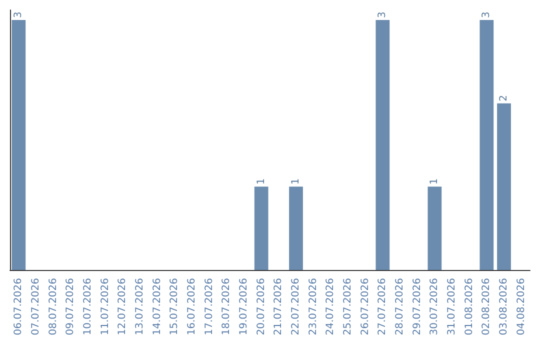 The height and width of the screenshot is (340, 540). What do you see at coordinates (70, 307) in the screenshot?
I see `x-tick-label: 09.07.2026` at bounding box center [70, 307].